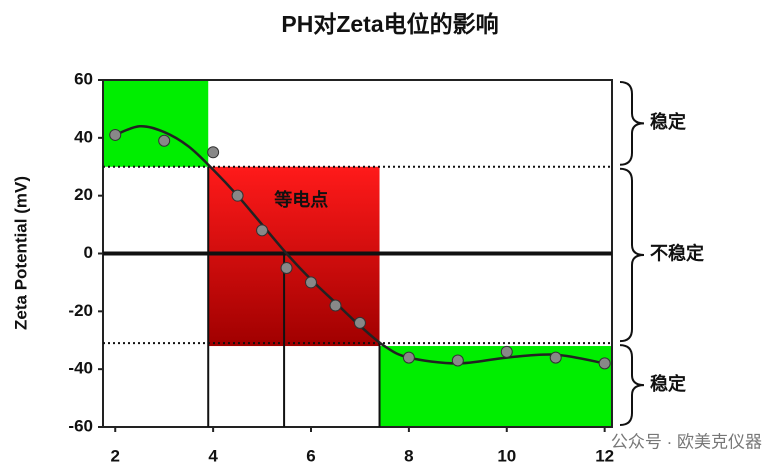 The image size is (780, 475). Describe the element at coordinates (686, 441) in the screenshot. I see `watermark: 公众号 · 欧美克仪器` at that location.